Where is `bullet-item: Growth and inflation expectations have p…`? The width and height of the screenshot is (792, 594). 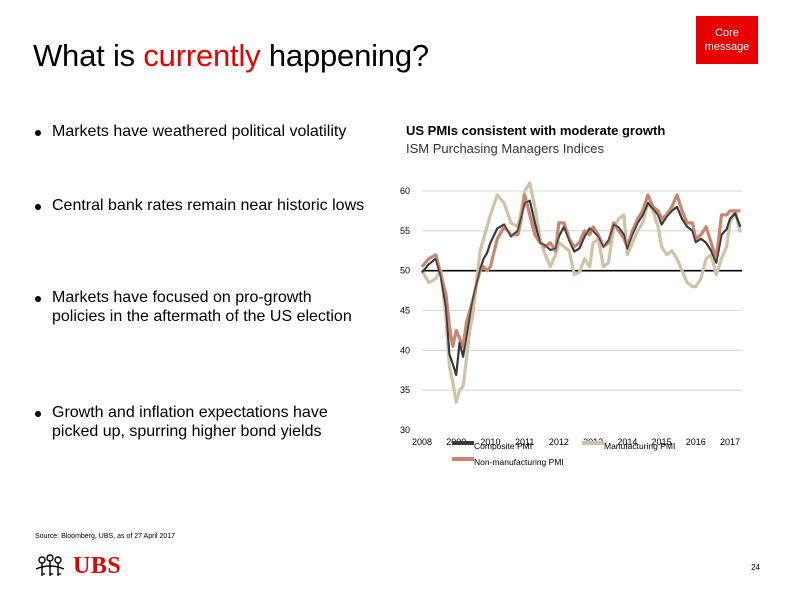
bullet-item: Growth and inflation expectations have p… is located at coordinates (200, 422).